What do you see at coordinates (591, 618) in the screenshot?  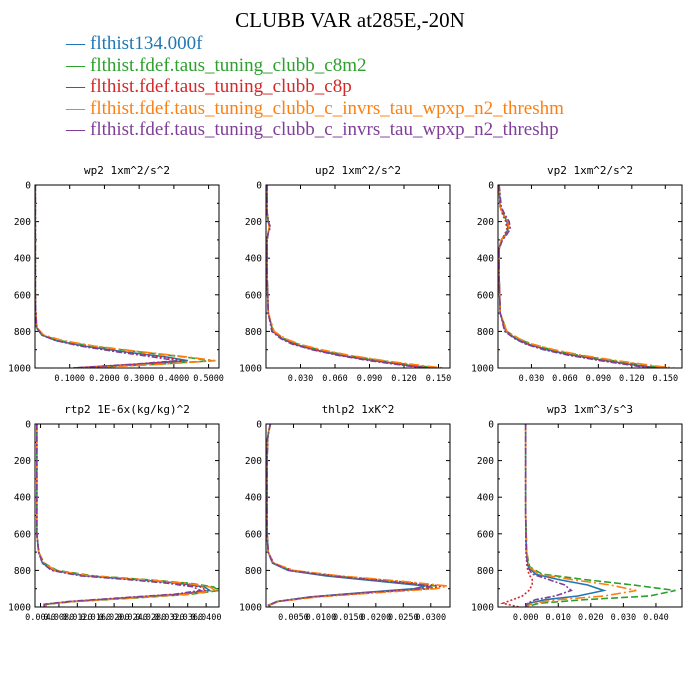 I see `x-tick-label: 0.020` at bounding box center [591, 618].